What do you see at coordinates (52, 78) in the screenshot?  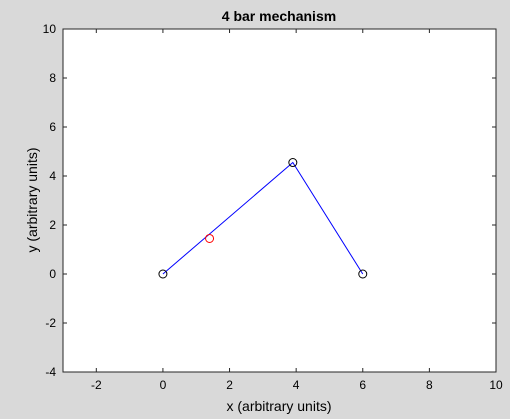 I see `y-tick-label: 8` at bounding box center [52, 78].